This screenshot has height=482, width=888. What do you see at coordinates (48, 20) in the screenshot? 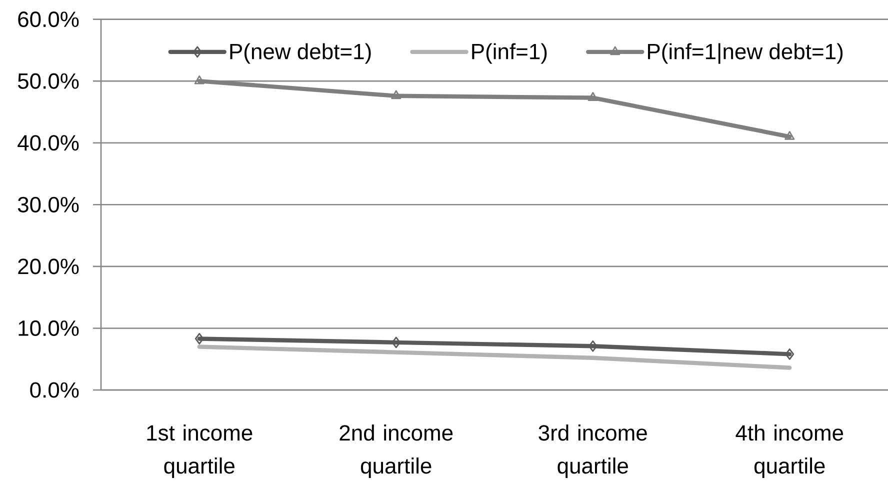
I see `y-tick-label: 60.0%` at bounding box center [48, 20].